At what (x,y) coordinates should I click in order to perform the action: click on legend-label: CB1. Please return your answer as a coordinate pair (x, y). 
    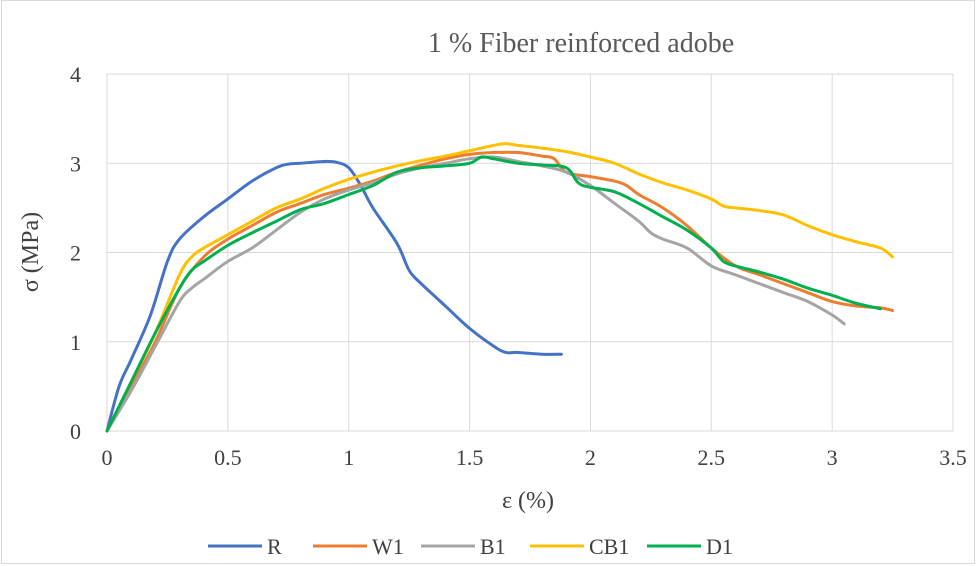
    Looking at the image, I should click on (609, 546).